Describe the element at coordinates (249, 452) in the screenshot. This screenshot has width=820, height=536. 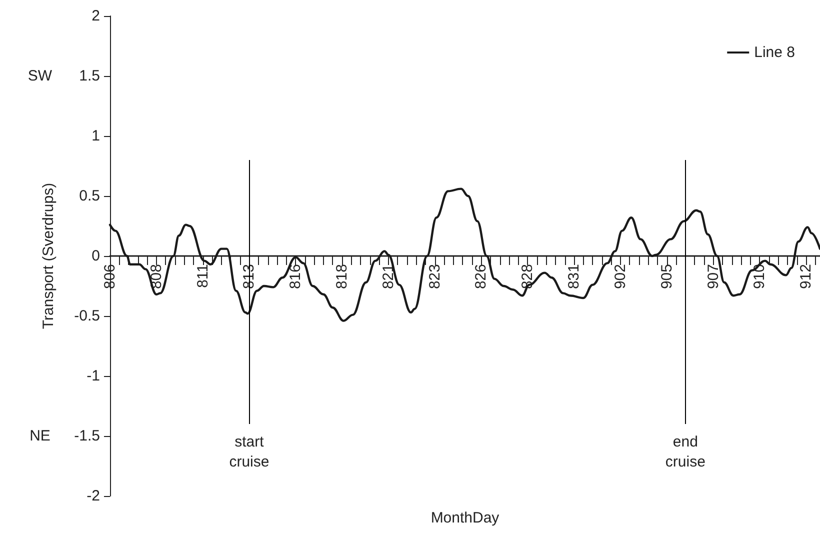
I see `ref-line-label: start cruise` at that location.